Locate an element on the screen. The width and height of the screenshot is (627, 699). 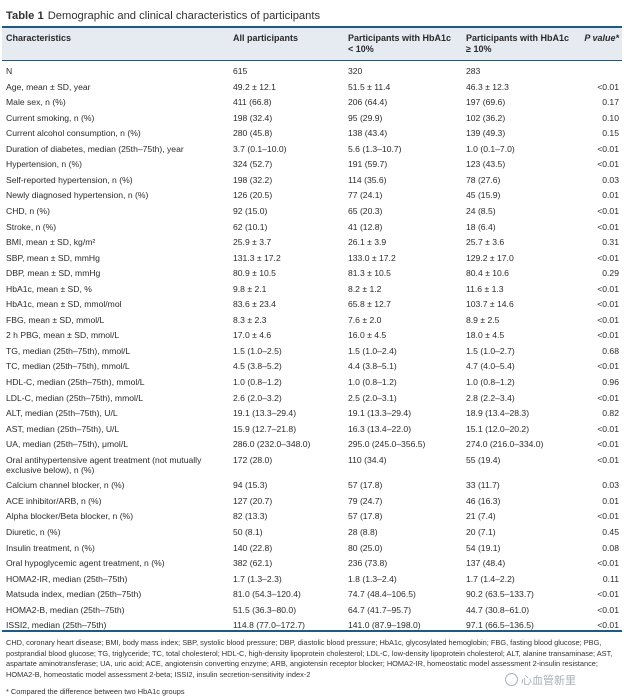
cell-all-participants: 126 (20.5) is located at coordinates (253, 195).